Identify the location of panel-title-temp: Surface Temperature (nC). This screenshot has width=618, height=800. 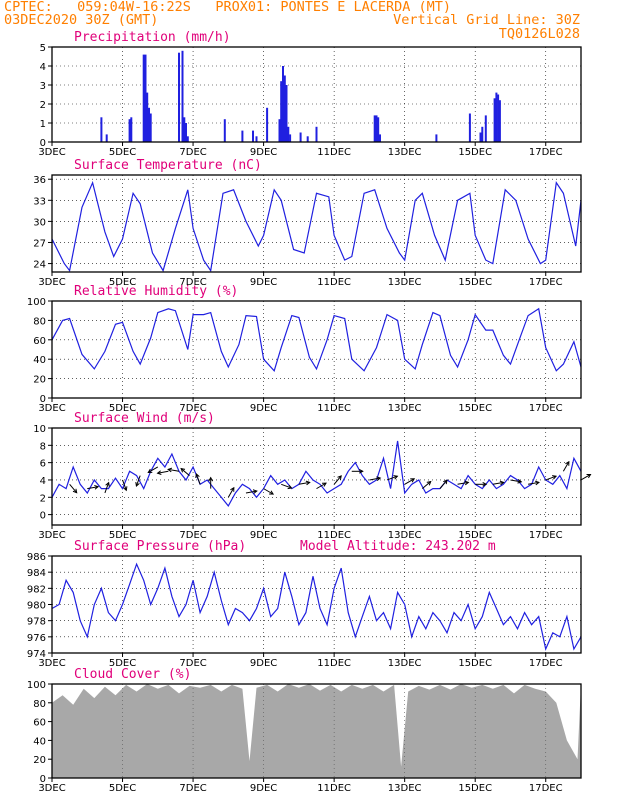
(168, 165).